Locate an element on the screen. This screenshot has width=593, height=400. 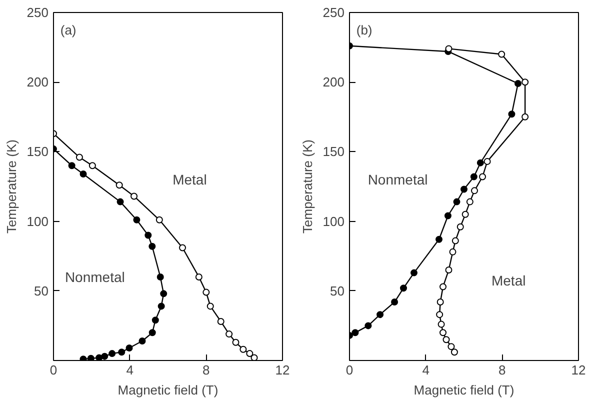
annotation: (b) is located at coordinates (364, 30).